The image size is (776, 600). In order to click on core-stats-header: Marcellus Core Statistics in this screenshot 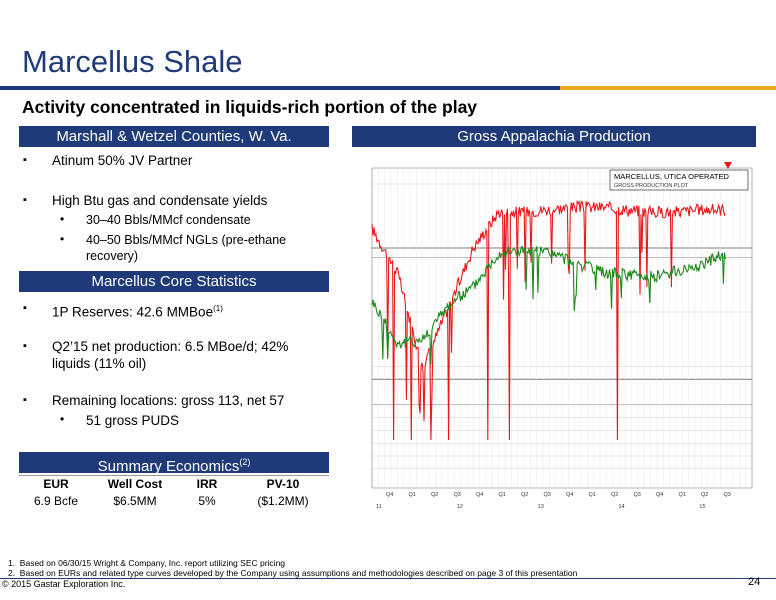, I will do `click(174, 281)`.